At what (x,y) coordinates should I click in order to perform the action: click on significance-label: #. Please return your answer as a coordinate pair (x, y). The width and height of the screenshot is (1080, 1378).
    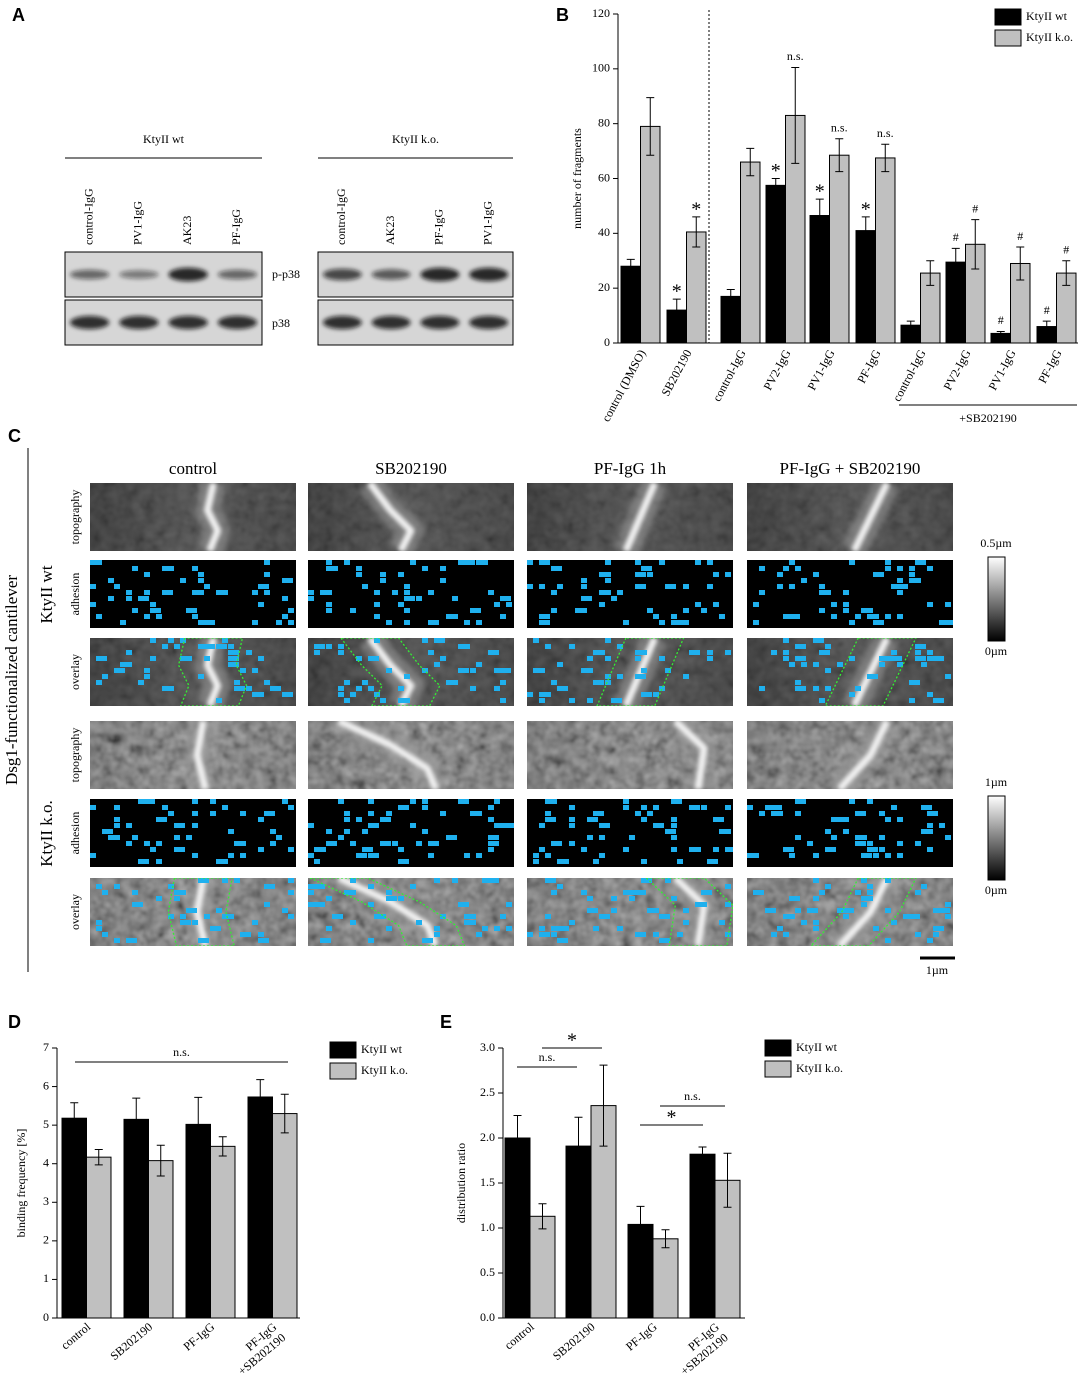
    Looking at the image, I should click on (1001, 320).